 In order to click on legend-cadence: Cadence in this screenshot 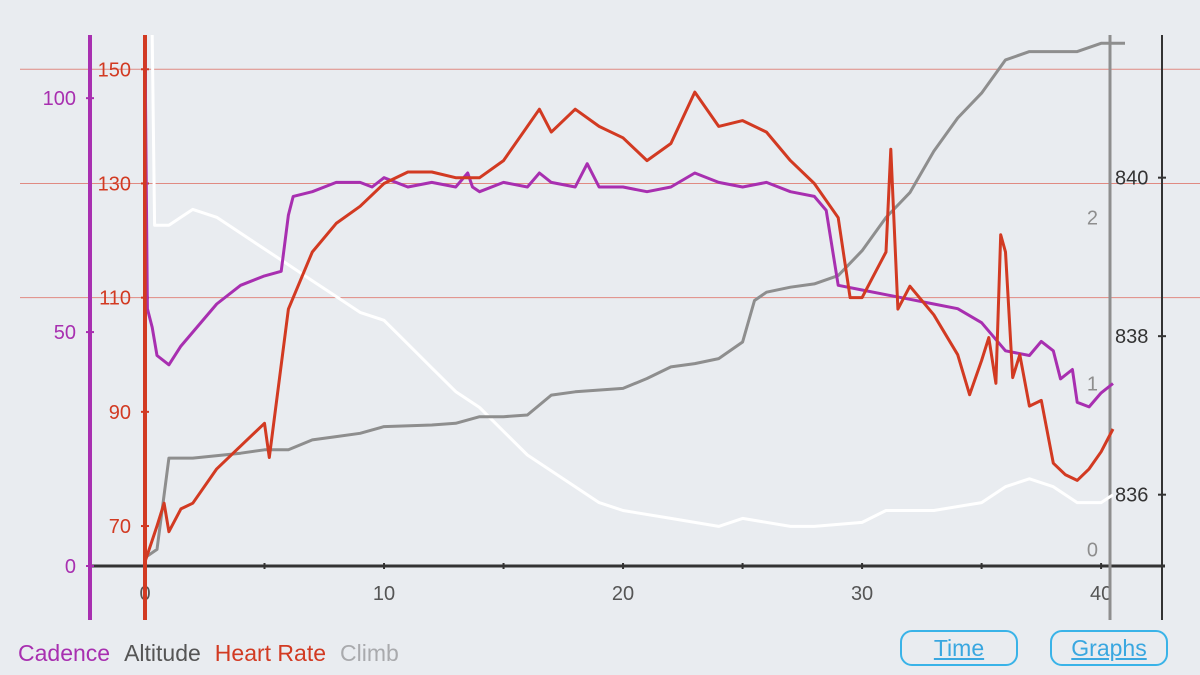, I will do `click(64, 653)`.